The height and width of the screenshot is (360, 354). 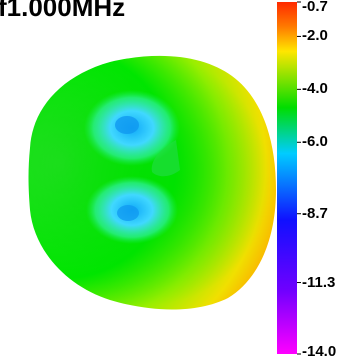 I want to click on colorbar-tick-label: -11.3, so click(x=319, y=282).